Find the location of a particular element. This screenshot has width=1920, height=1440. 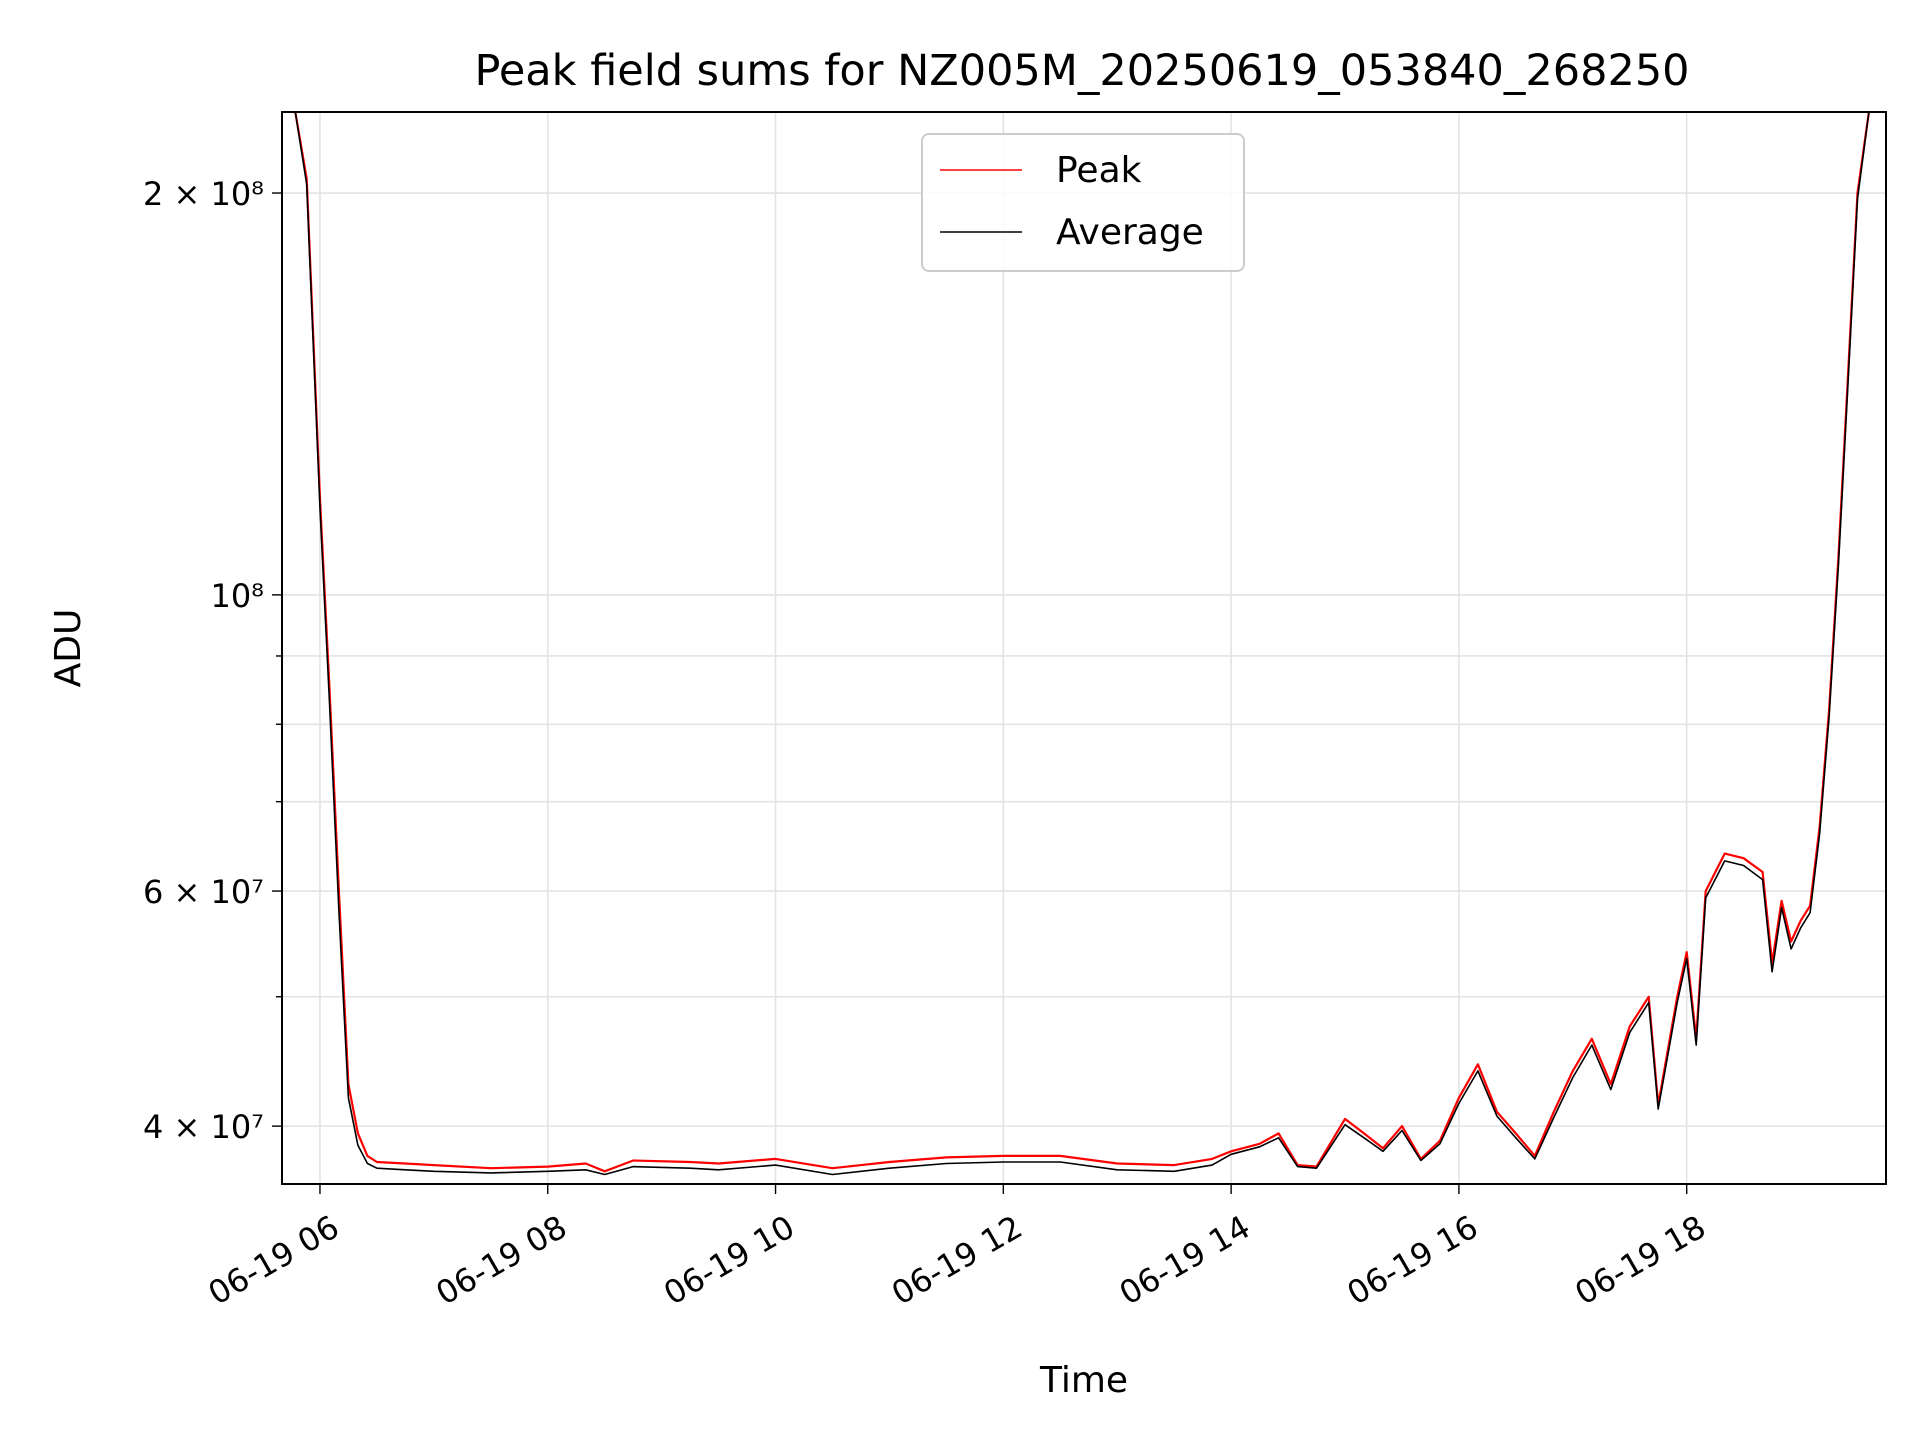

legend-label-average: Average is located at coordinates (1130, 232).